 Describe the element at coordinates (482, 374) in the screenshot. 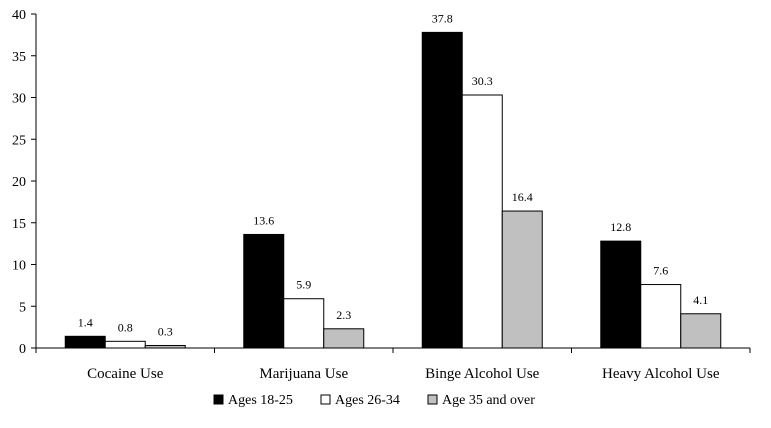

I see `category-label: Binge Alcohol Use` at that location.